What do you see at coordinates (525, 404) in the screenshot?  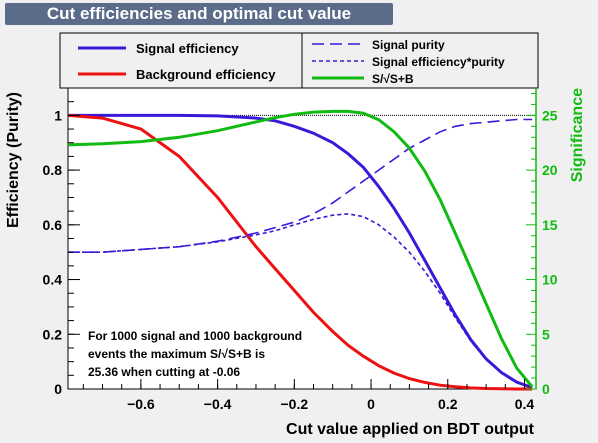 I see `x-tick-label: 0.4` at bounding box center [525, 404].